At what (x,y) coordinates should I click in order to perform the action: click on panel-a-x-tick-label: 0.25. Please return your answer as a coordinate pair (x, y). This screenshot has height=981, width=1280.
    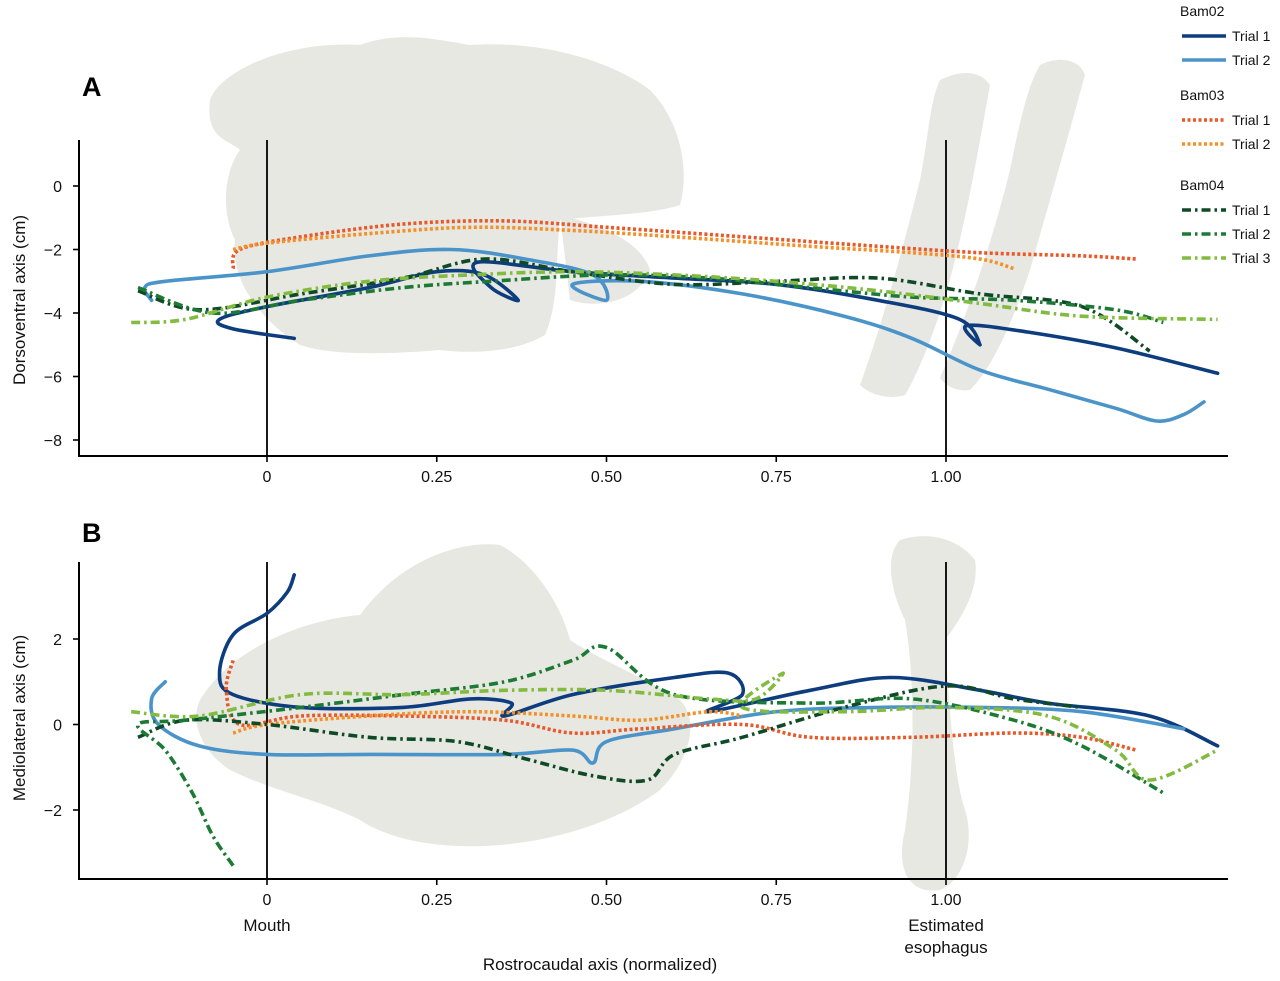
    Looking at the image, I should click on (436, 477).